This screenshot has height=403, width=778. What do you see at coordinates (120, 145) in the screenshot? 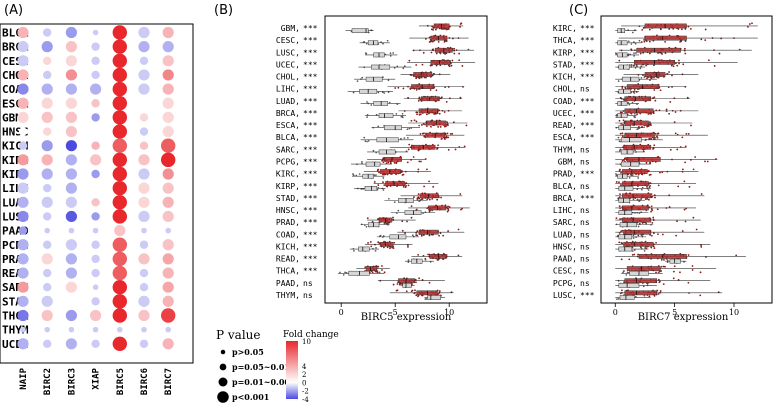
I see `dot-kich-birc5` at bounding box center [120, 145].